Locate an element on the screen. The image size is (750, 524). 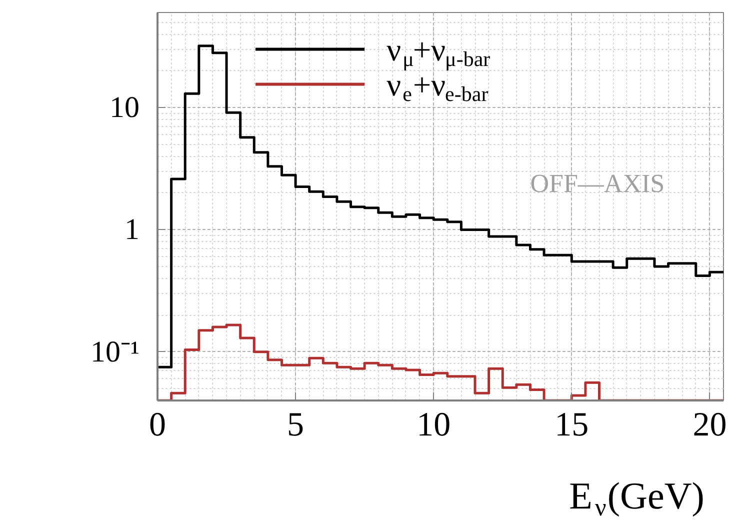
x-tick-label: 15 is located at coordinates (571, 425).